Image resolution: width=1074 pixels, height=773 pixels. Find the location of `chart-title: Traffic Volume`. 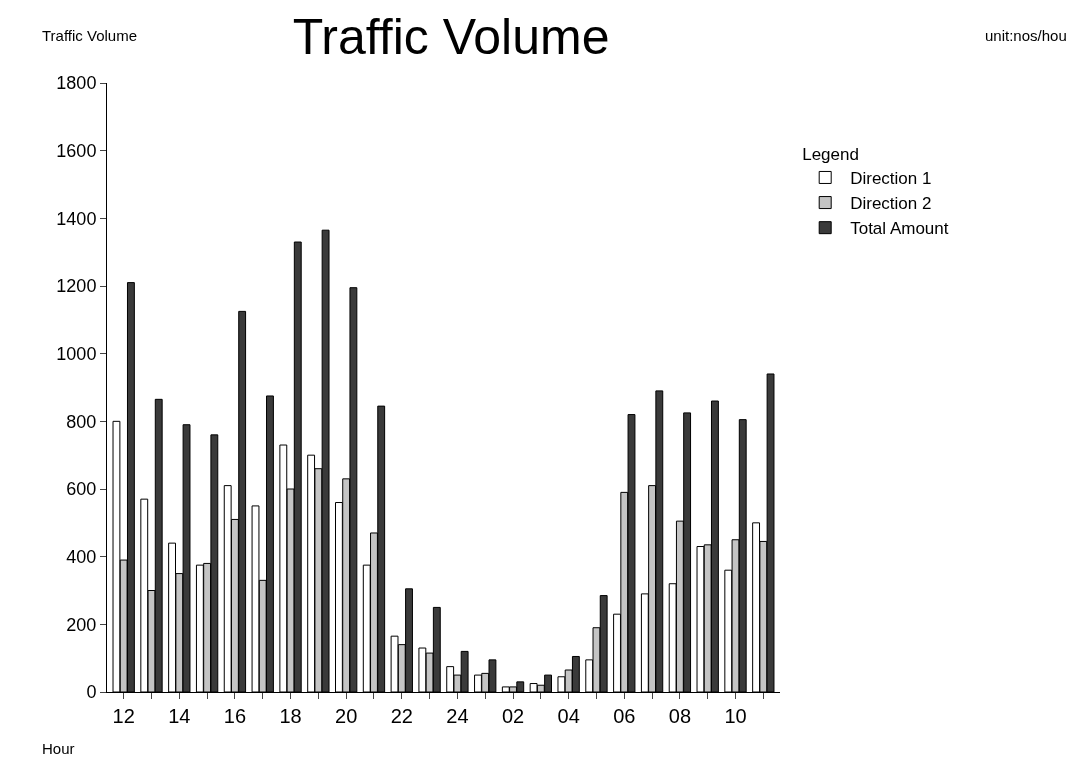

chart-title: Traffic Volume is located at coordinates (451, 37).